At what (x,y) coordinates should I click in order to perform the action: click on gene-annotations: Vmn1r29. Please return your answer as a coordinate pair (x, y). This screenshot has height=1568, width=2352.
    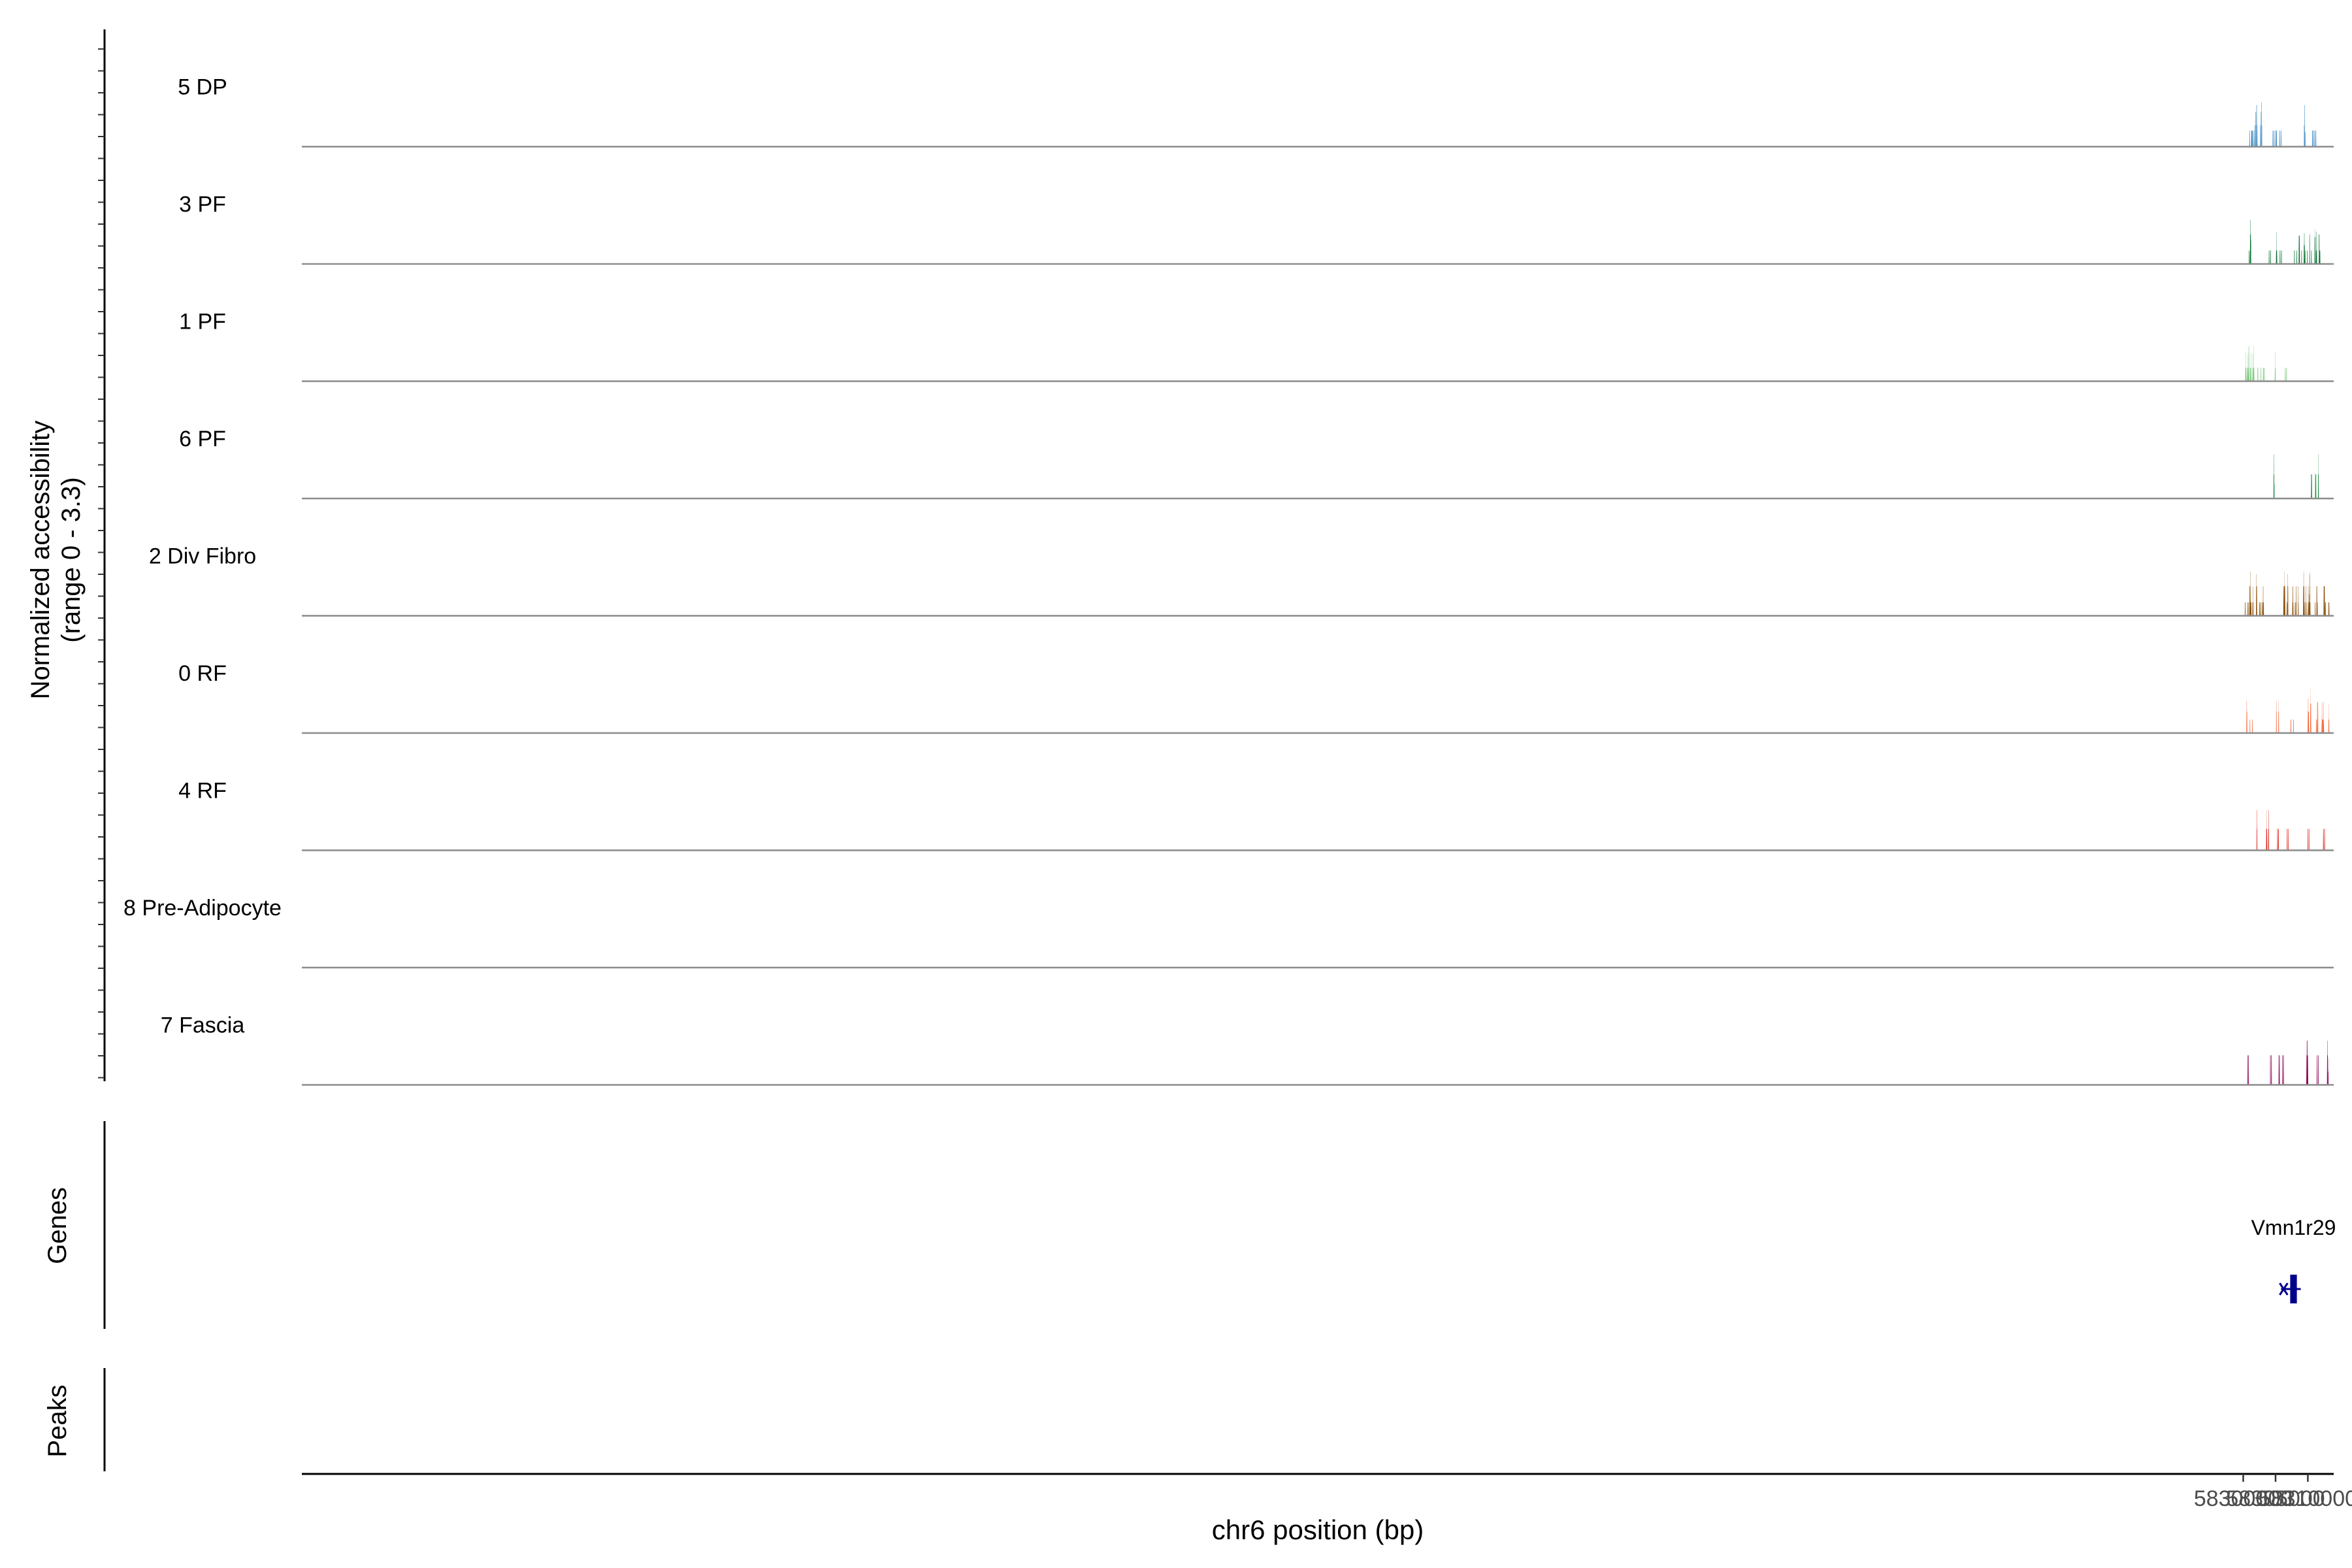
    Looking at the image, I should click on (2293, 1259).